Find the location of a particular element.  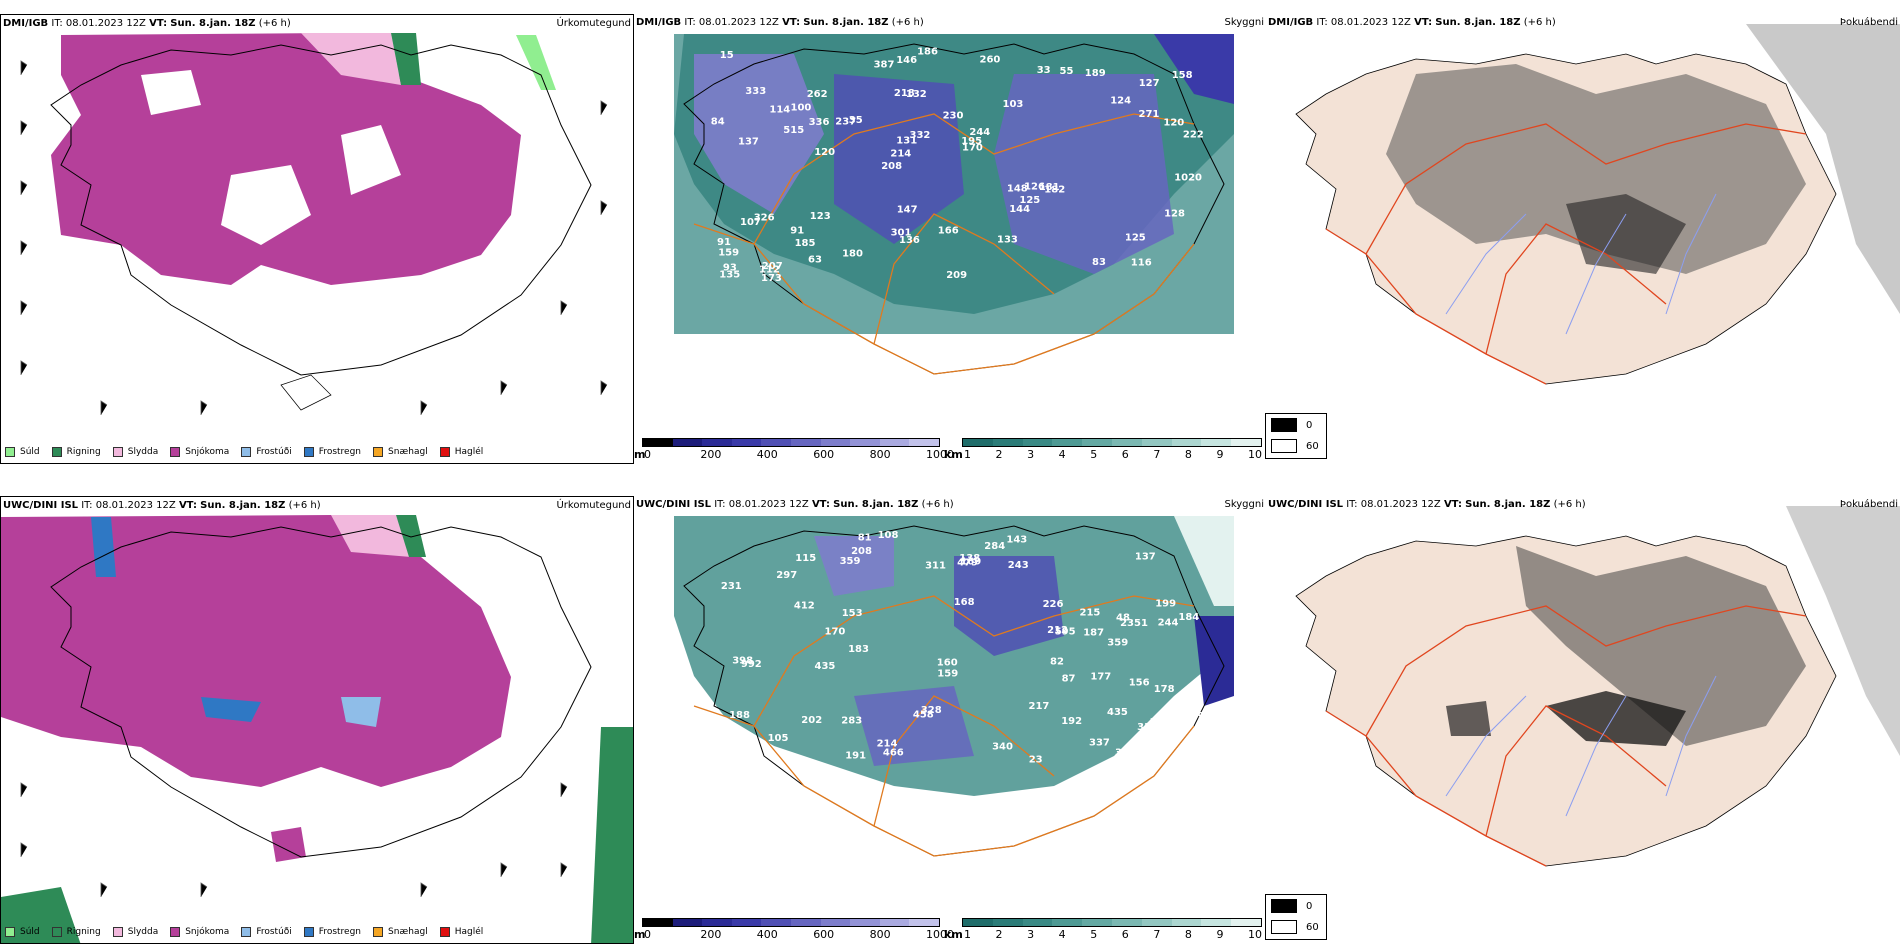

ceiling-value-label: 459 is located at coordinates (1194, 716).